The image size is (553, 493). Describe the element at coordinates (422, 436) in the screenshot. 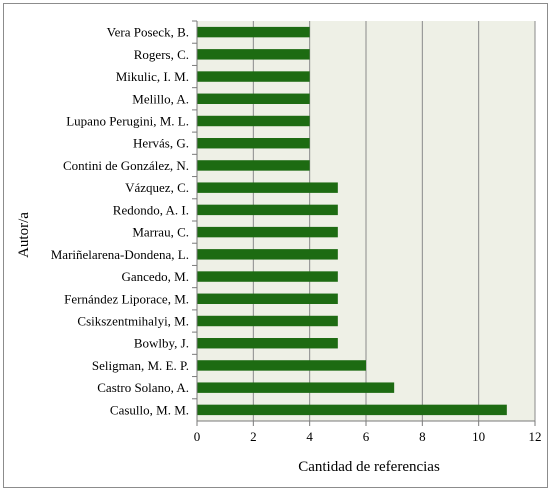

I see `x-tick-label-8: 8` at that location.